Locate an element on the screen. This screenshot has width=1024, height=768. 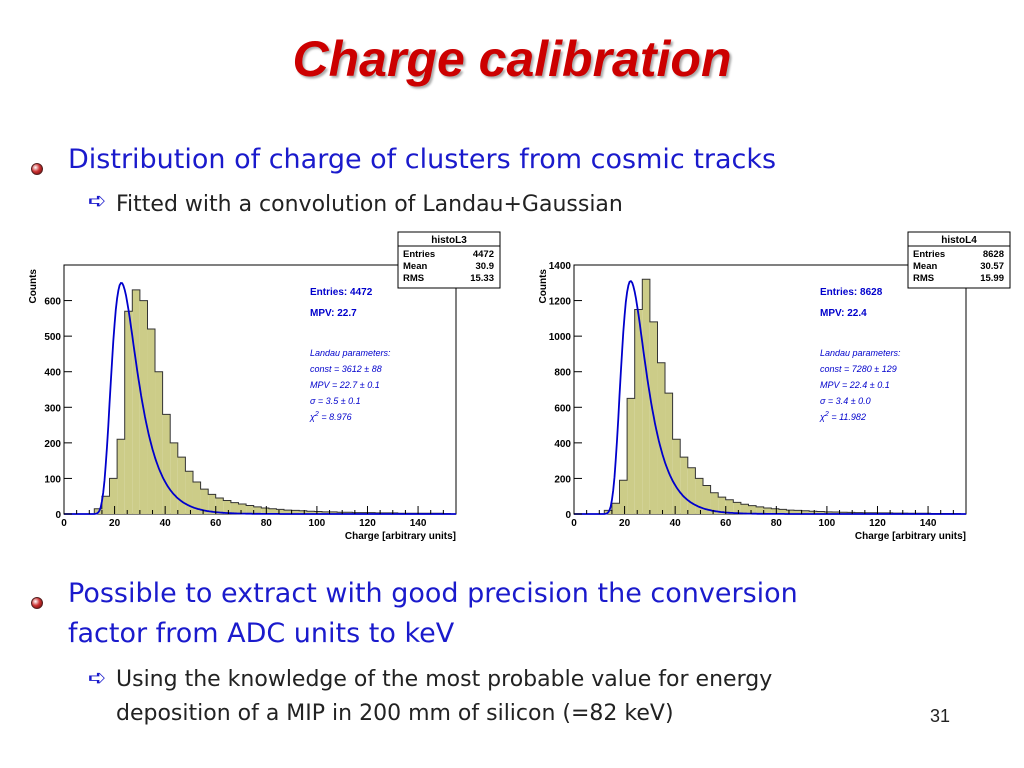
histogram-outline is located at coordinates (257, 402).